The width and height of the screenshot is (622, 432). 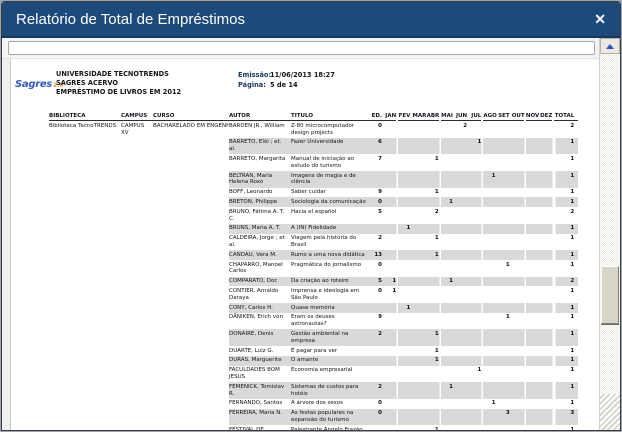 I want to click on cell-titulo: Viagem pela história do Brasil, so click(x=324, y=241).